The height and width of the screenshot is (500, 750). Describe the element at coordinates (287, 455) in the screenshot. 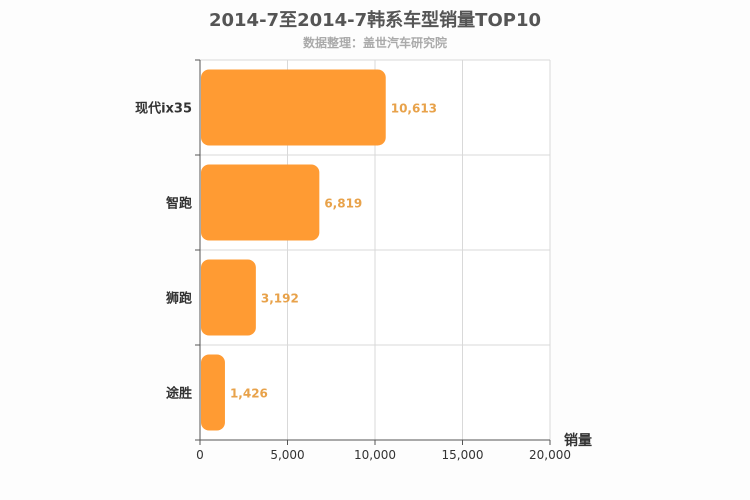

I see `x-tick-label: 5,000` at that location.